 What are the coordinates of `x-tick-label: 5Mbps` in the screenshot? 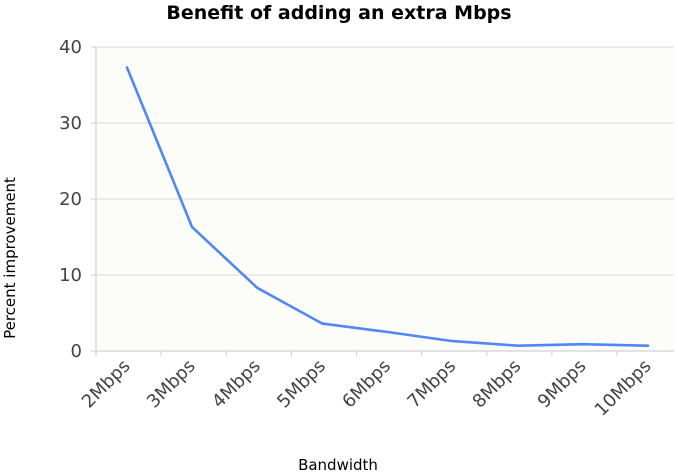 It's located at (301, 384).